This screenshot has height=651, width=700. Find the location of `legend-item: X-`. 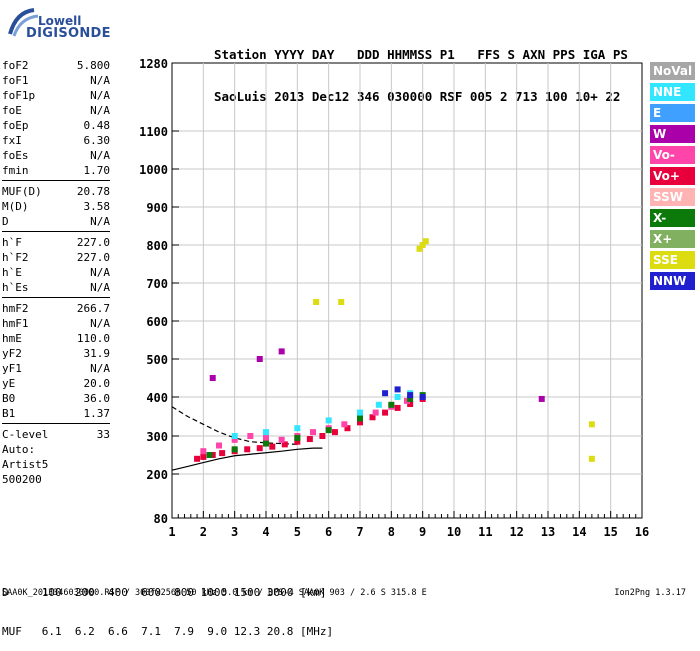

legend-item: X- is located at coordinates (672, 218).